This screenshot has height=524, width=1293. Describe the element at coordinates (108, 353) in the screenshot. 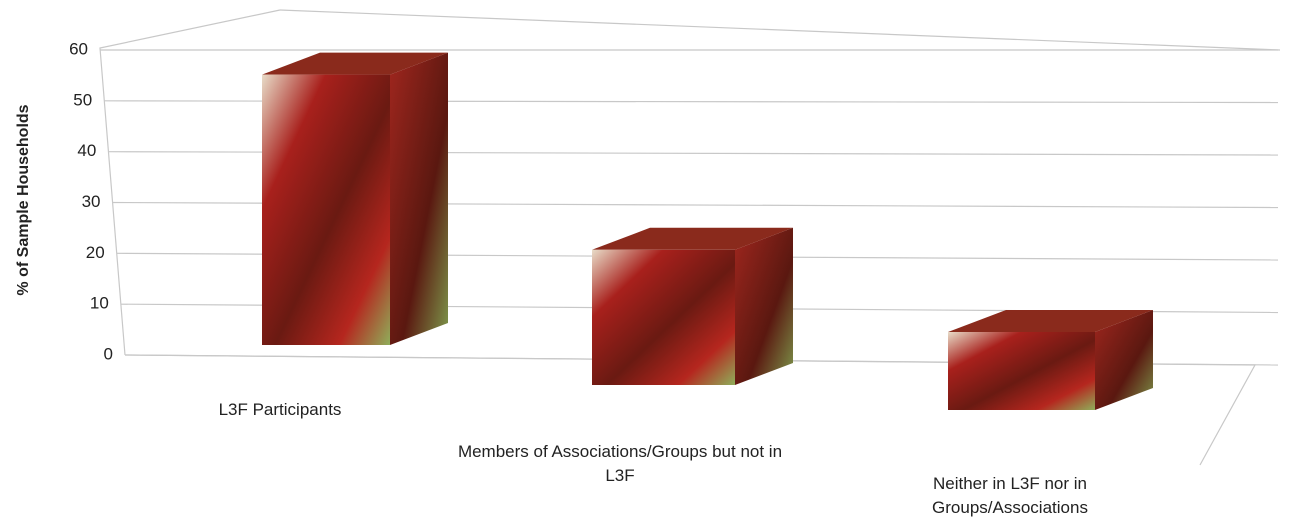

I see `y-tick-label: 0` at that location.